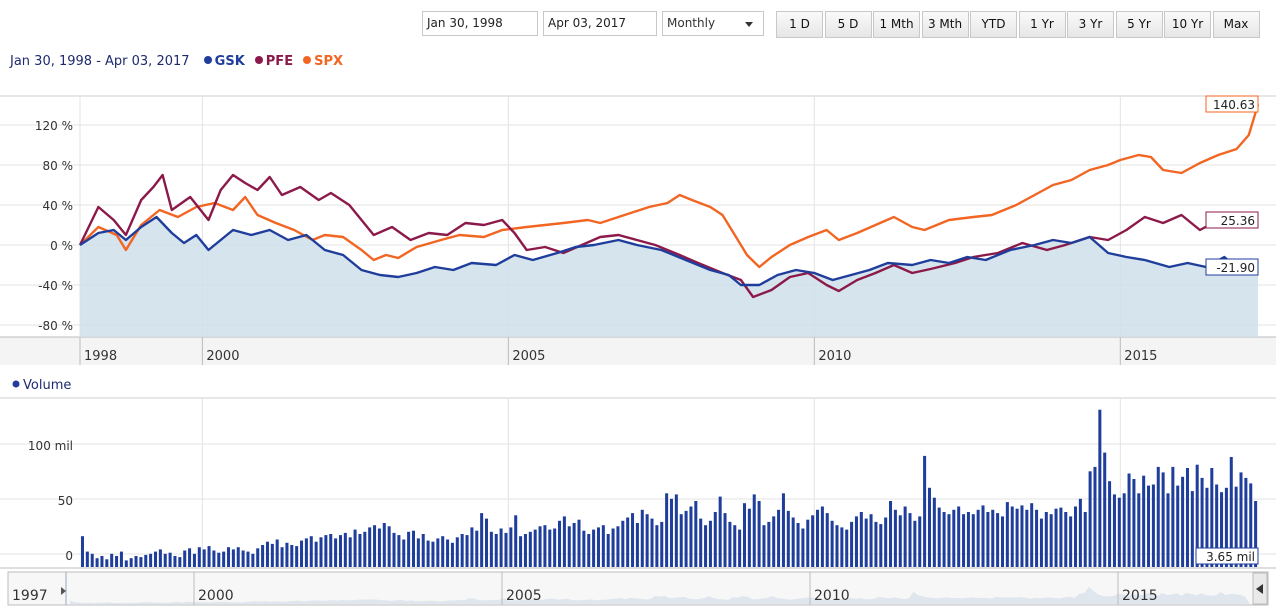  I want to click on volume-y-tick-label: 100 mil, so click(50, 446).